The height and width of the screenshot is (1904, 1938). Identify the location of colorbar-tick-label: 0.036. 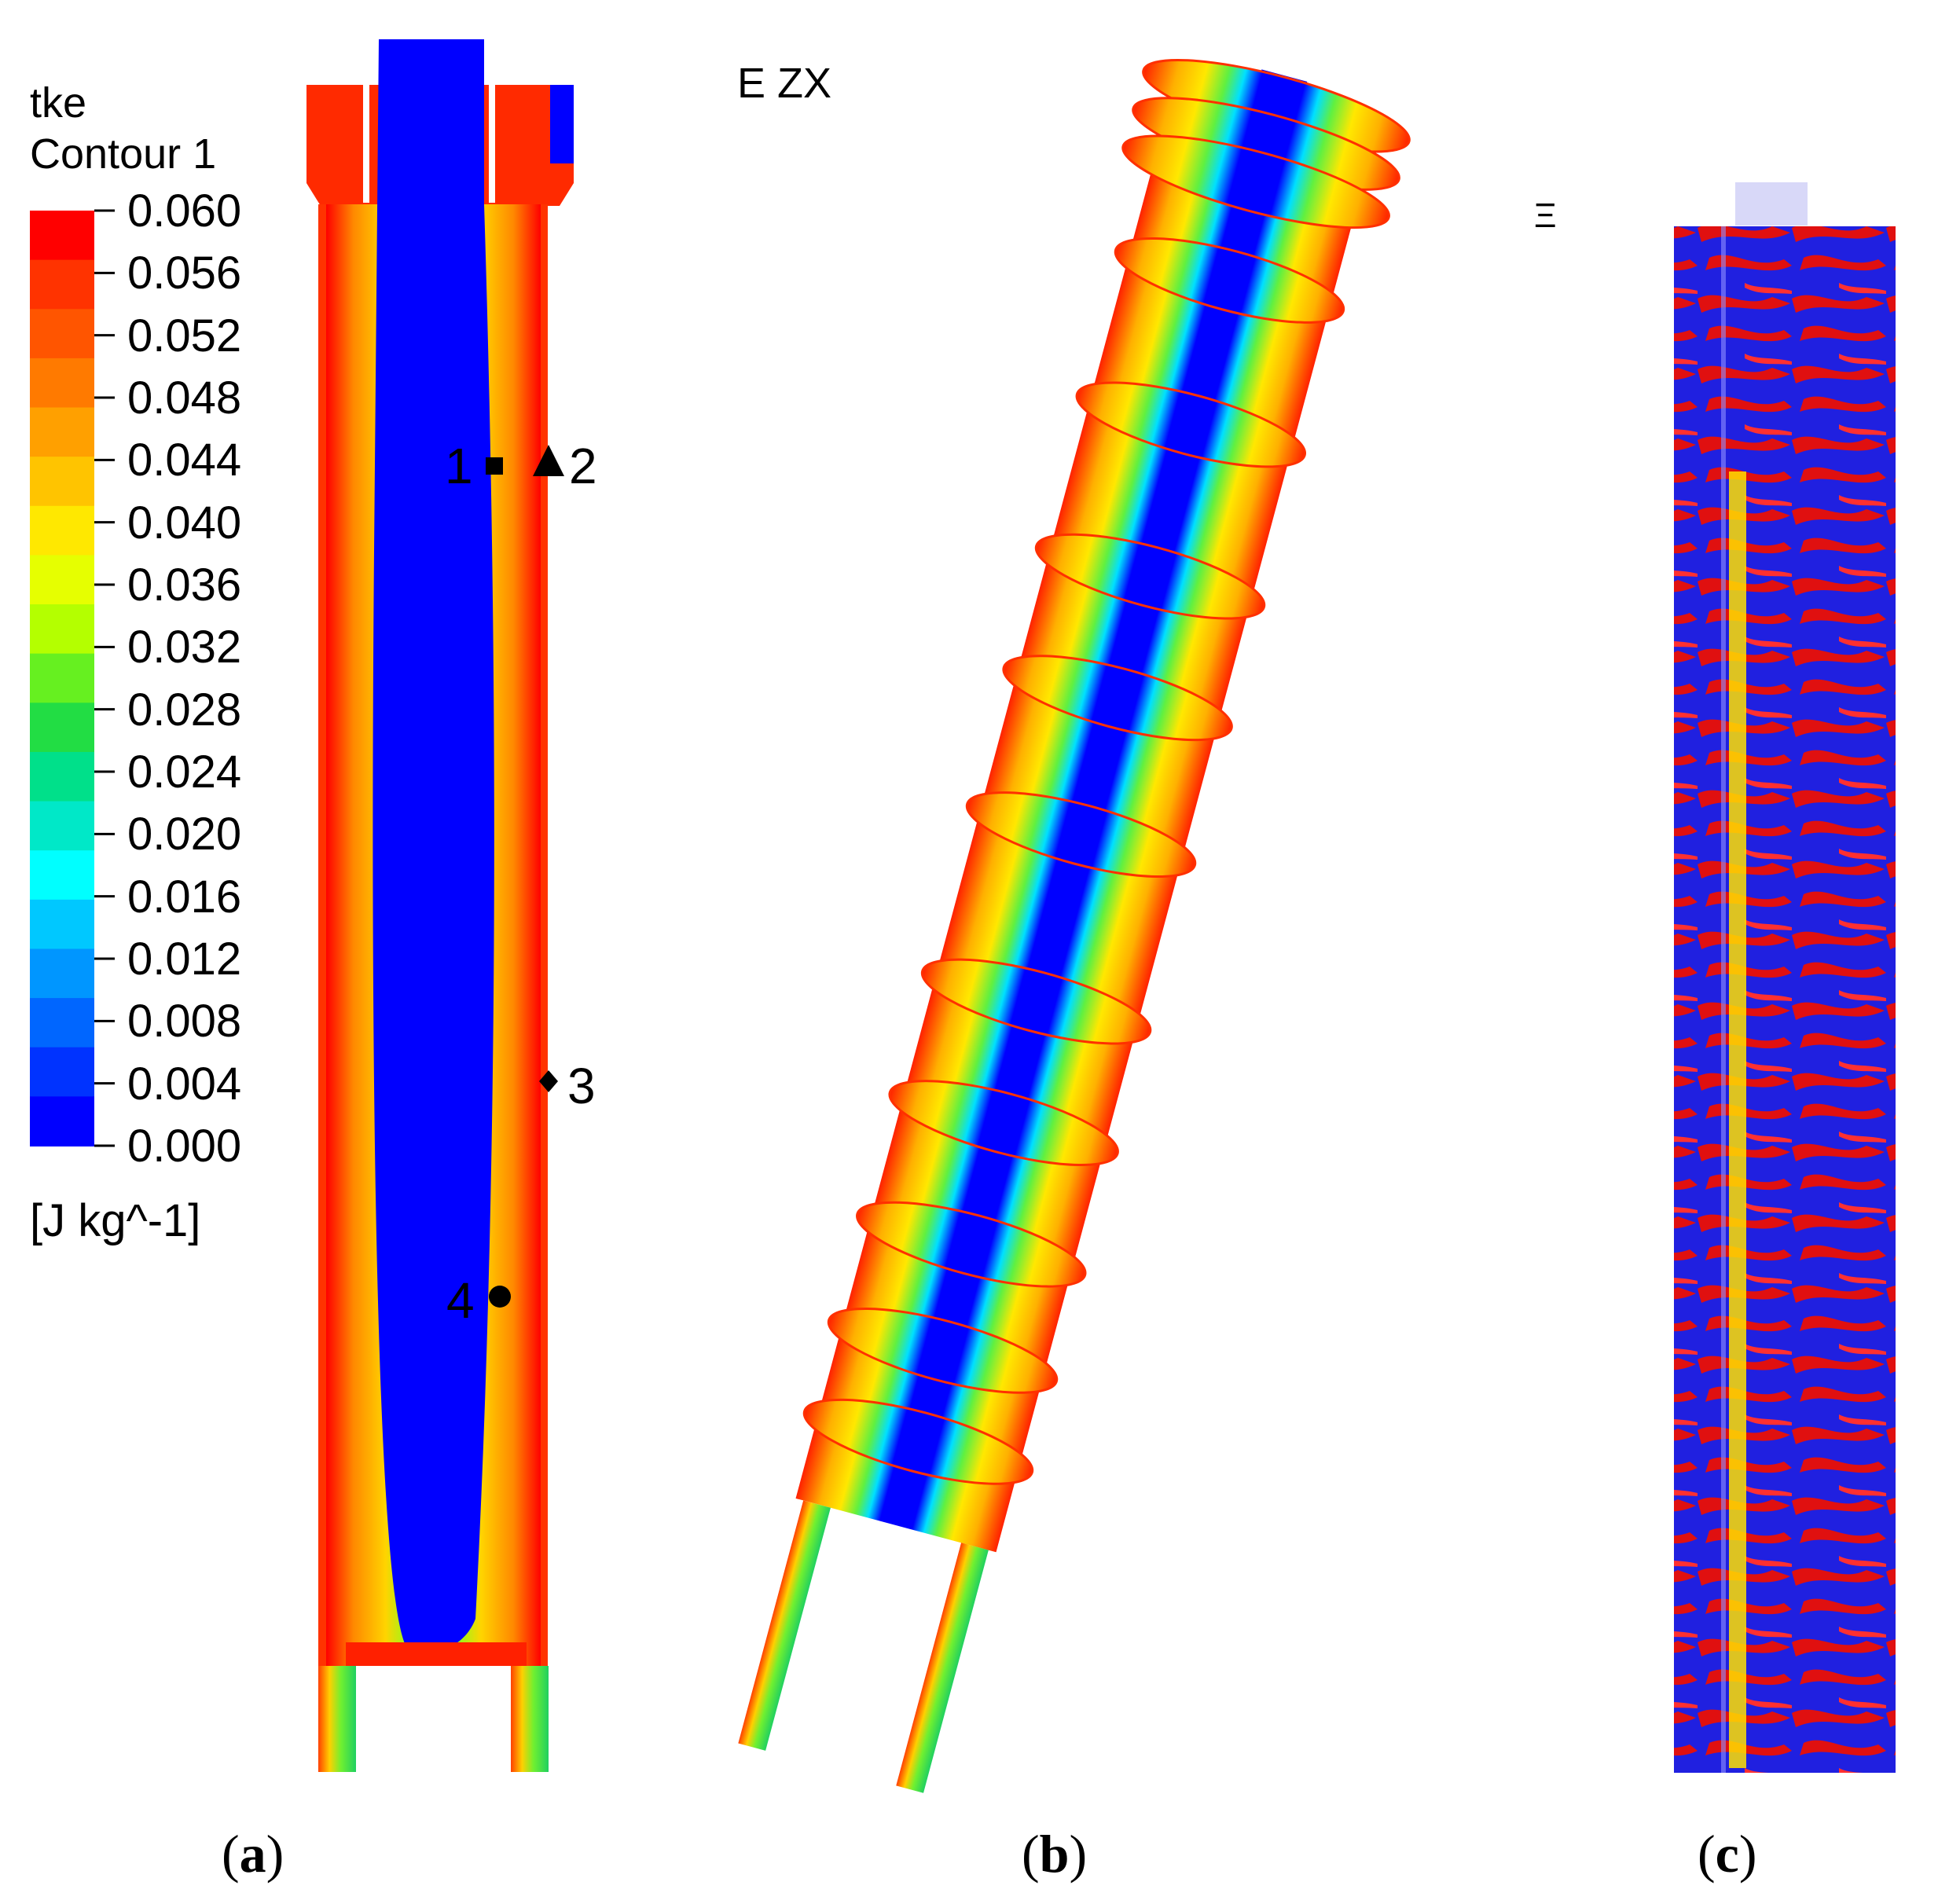
(184, 585).